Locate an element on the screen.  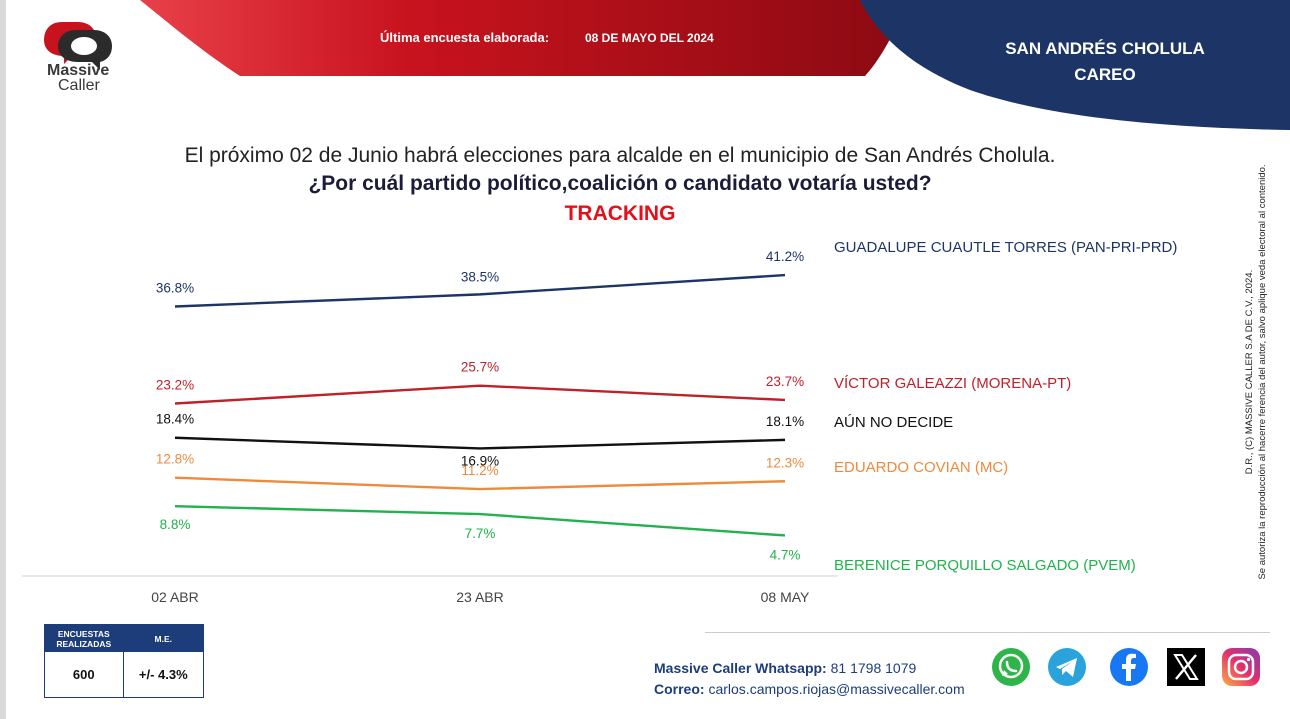
data-label: 7.7% is located at coordinates (480, 533).